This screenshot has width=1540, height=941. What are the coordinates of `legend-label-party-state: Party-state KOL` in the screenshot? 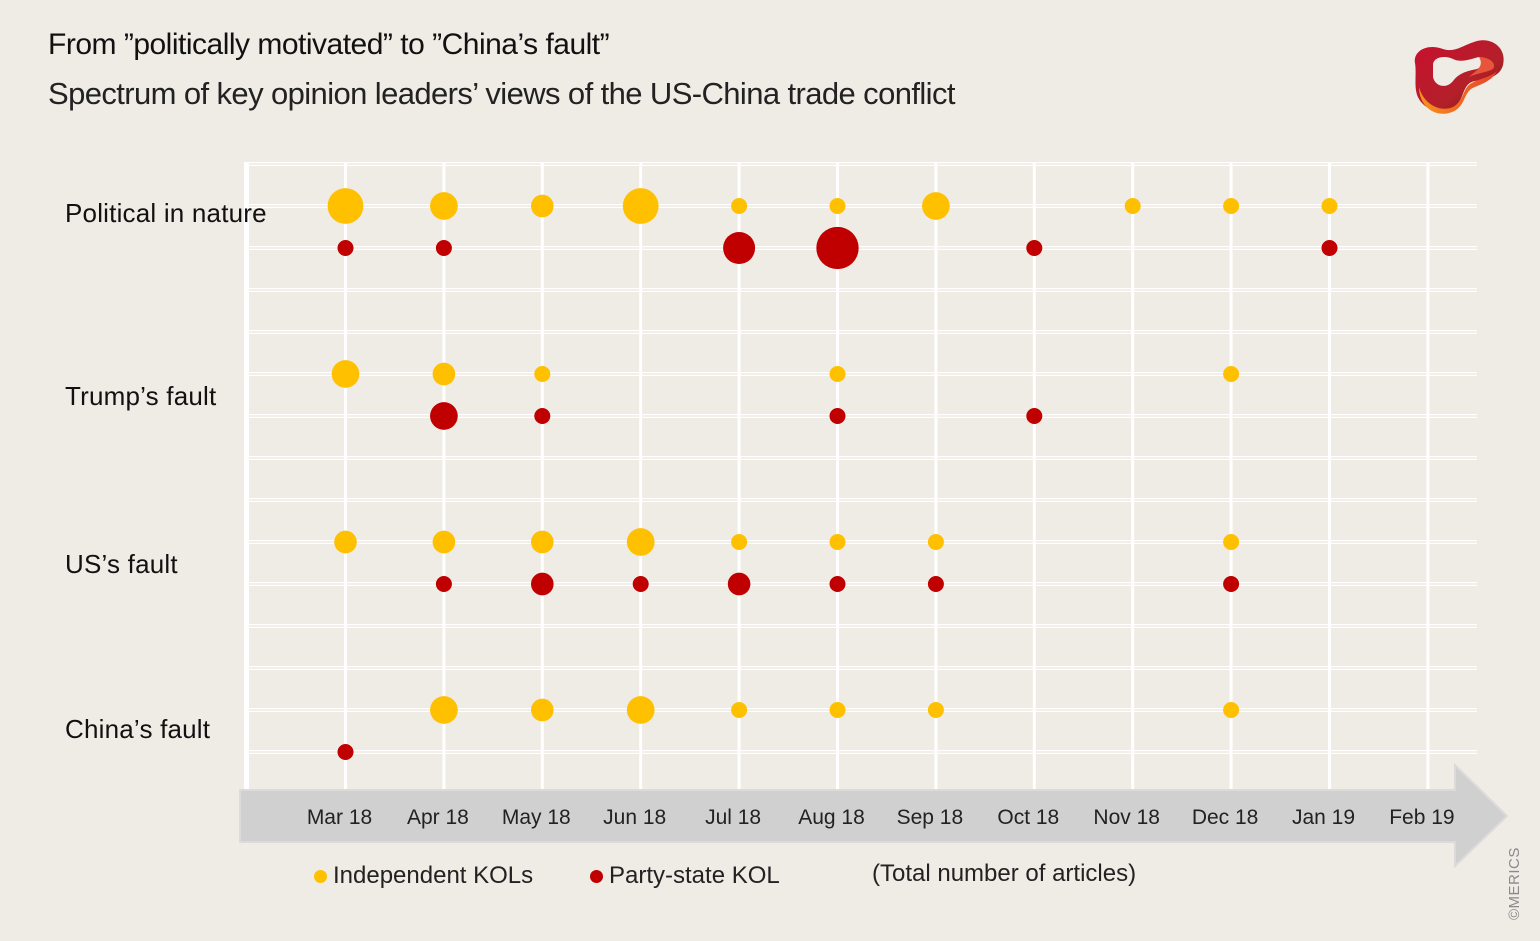 It's located at (694, 875).